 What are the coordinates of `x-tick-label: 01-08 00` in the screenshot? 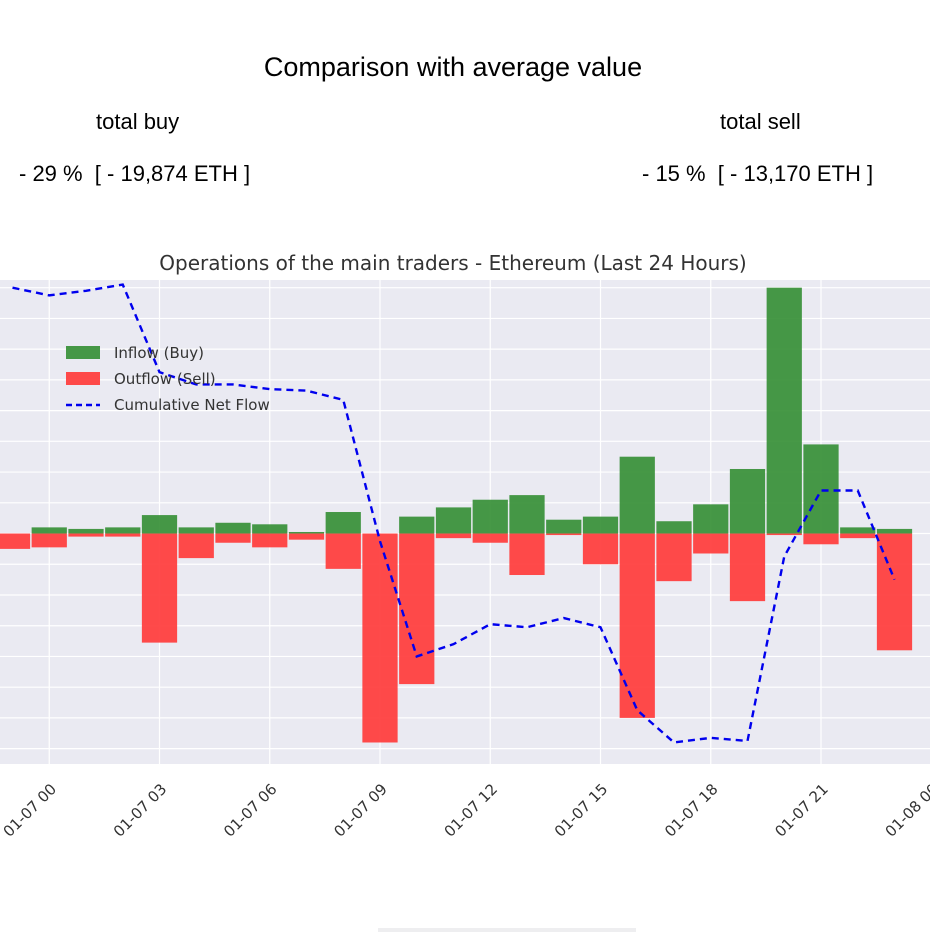 It's located at (906, 810).